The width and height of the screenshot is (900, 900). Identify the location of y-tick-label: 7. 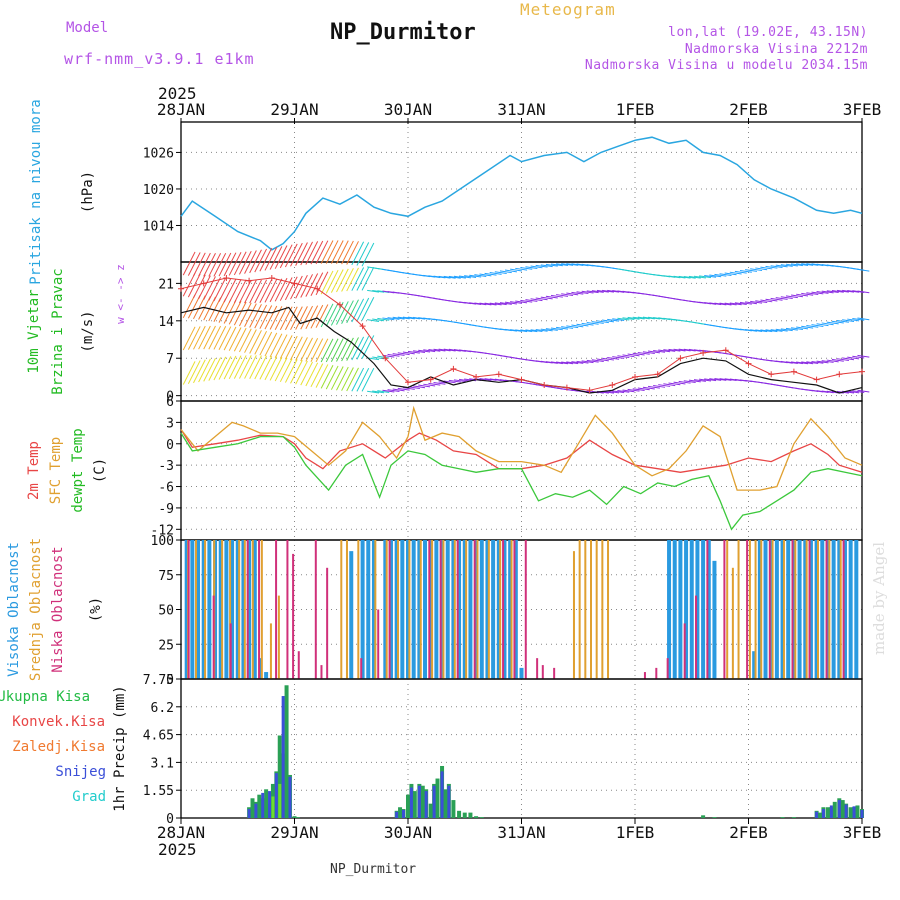
(170, 359).